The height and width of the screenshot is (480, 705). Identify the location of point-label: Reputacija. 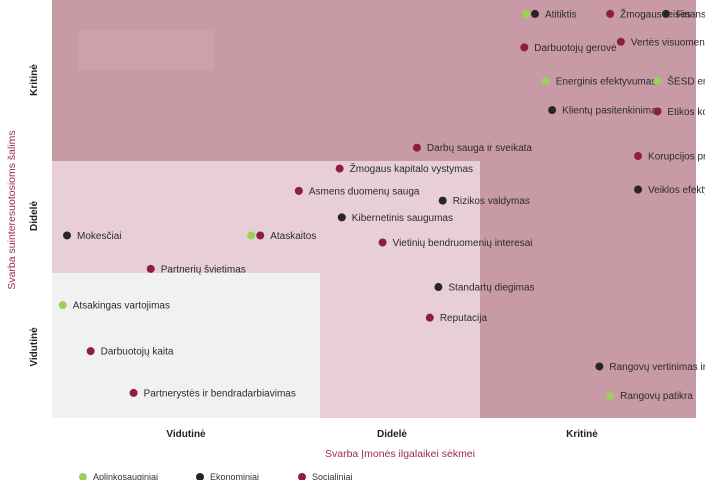
(464, 318).